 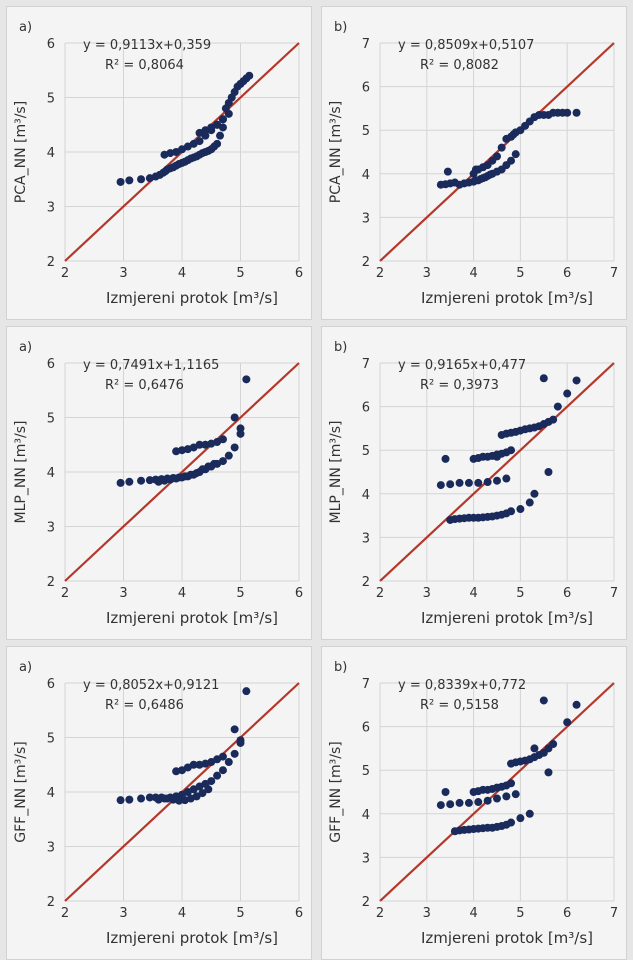 I want to click on regression-equation: y = 0,9113x+0,359, so click(x=147, y=45).